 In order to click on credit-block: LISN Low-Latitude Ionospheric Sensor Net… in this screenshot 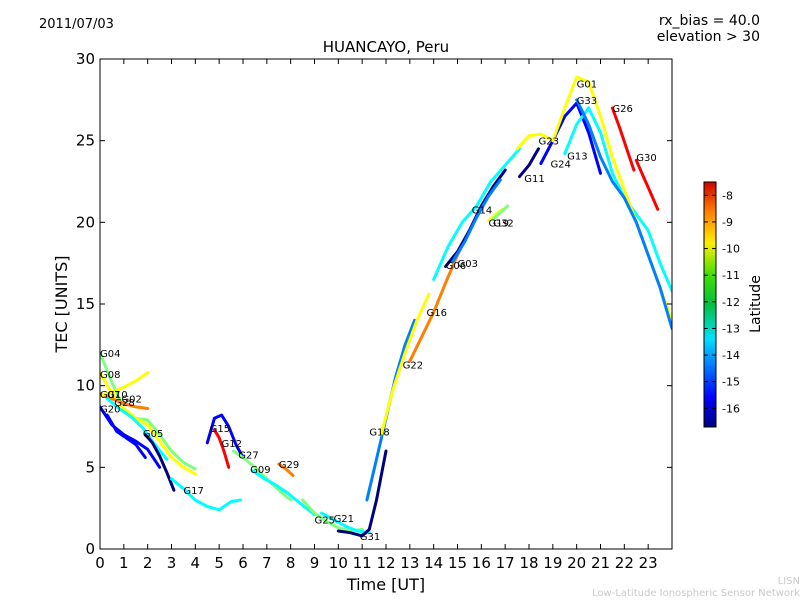, I will do `click(696, 588)`.